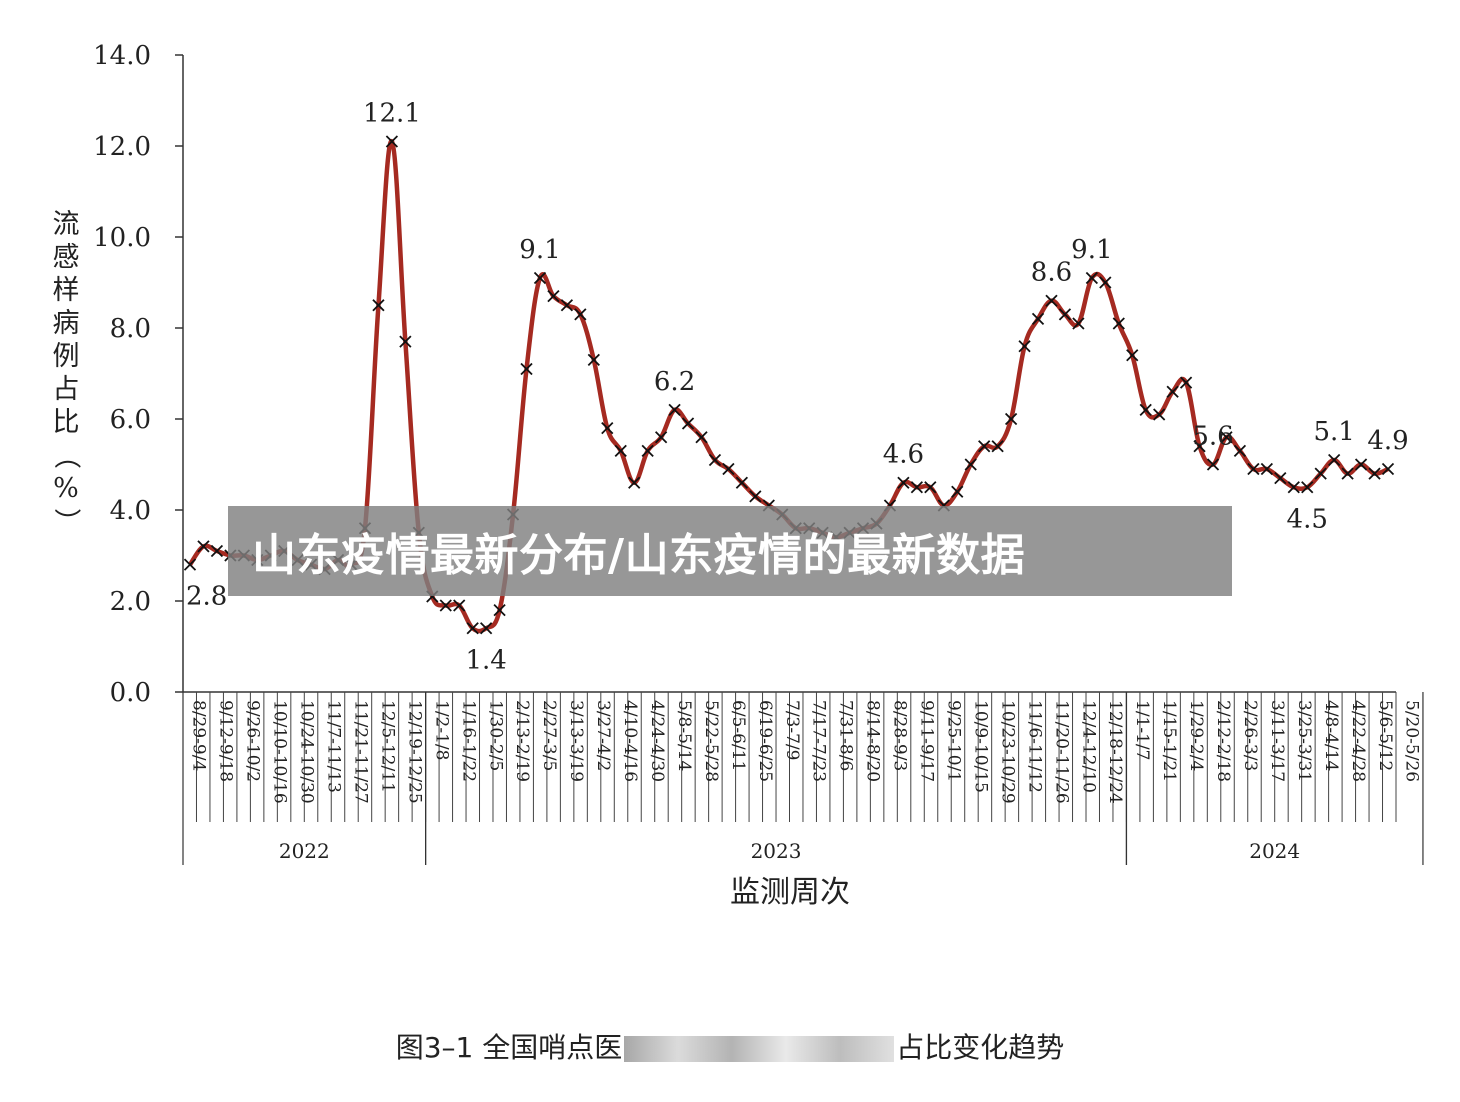 This screenshot has width=1460, height=1102. What do you see at coordinates (122, 56) in the screenshot?
I see `y-tick-label: 14.0` at bounding box center [122, 56].